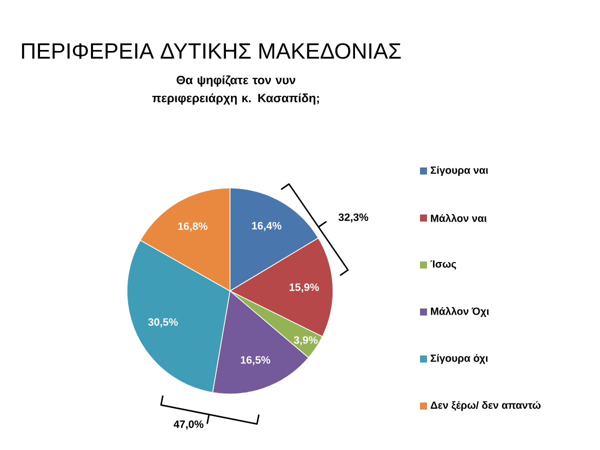  What do you see at coordinates (235, 90) in the screenshot?
I see `chart-subtitle: Θα ψηφίζατε τον νυν περιφερειάρχη κ. Κασαπίδη;` at bounding box center [235, 90].